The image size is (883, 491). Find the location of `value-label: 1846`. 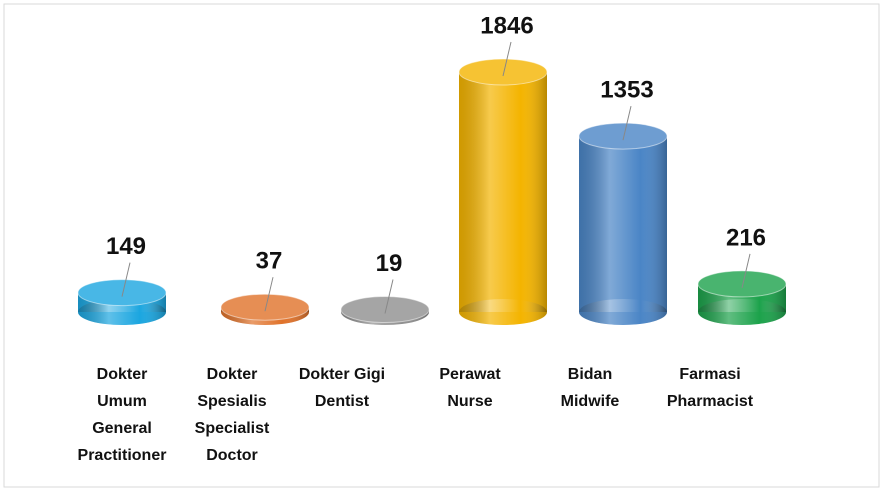

value-label: 1846 is located at coordinates (506, 25).